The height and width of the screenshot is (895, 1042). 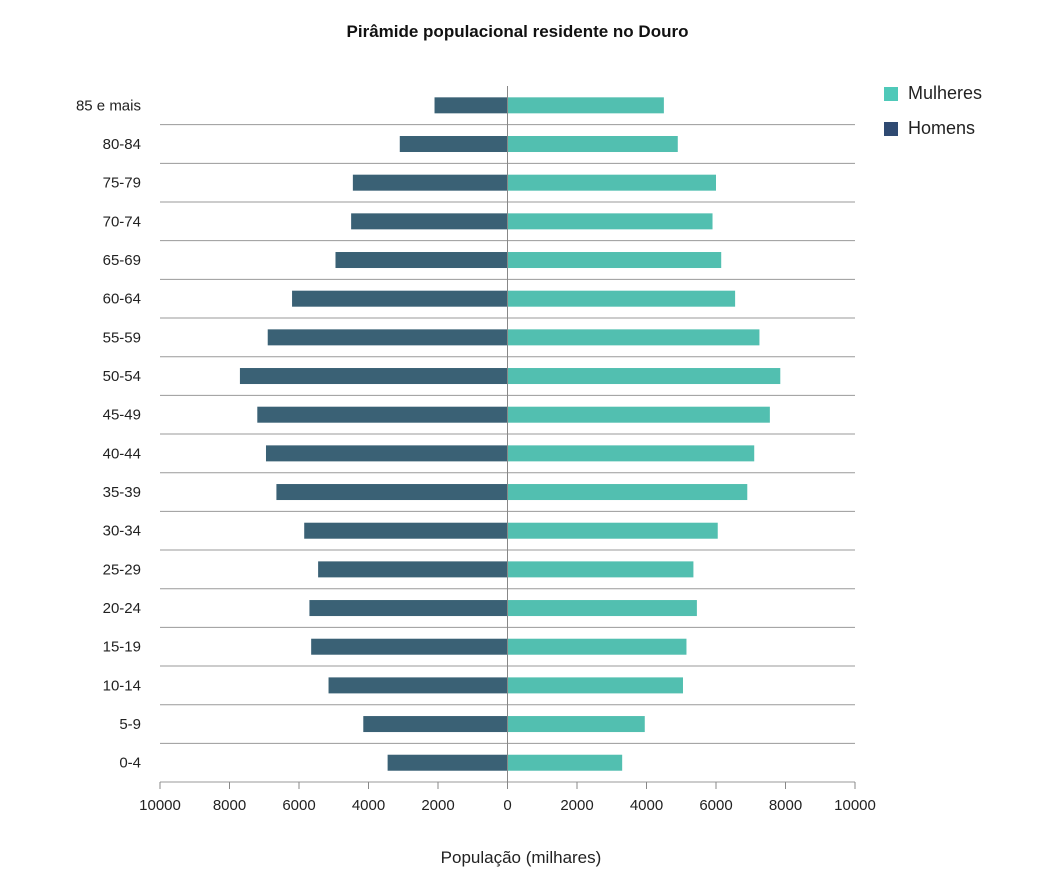 What do you see at coordinates (122, 183) in the screenshot?
I see `category-label: 75-79` at bounding box center [122, 183].